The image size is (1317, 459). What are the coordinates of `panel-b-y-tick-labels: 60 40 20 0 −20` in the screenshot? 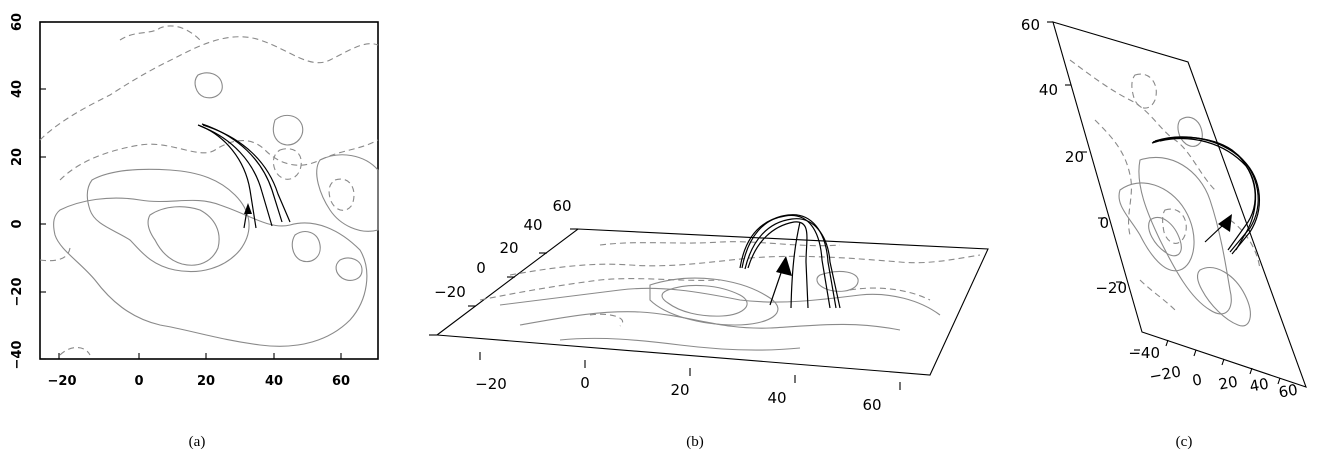 It's located at (502, 249).